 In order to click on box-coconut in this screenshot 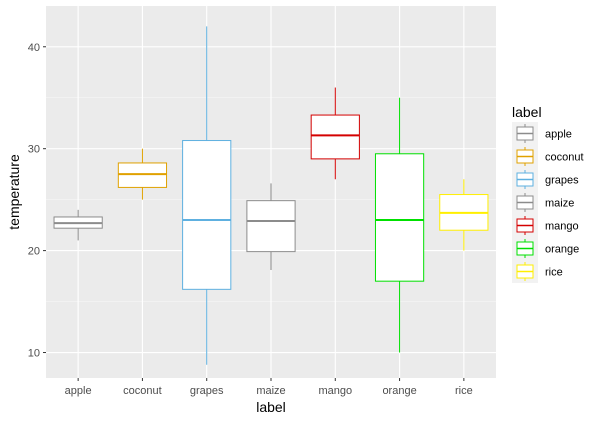, I will do `click(142, 174)`.